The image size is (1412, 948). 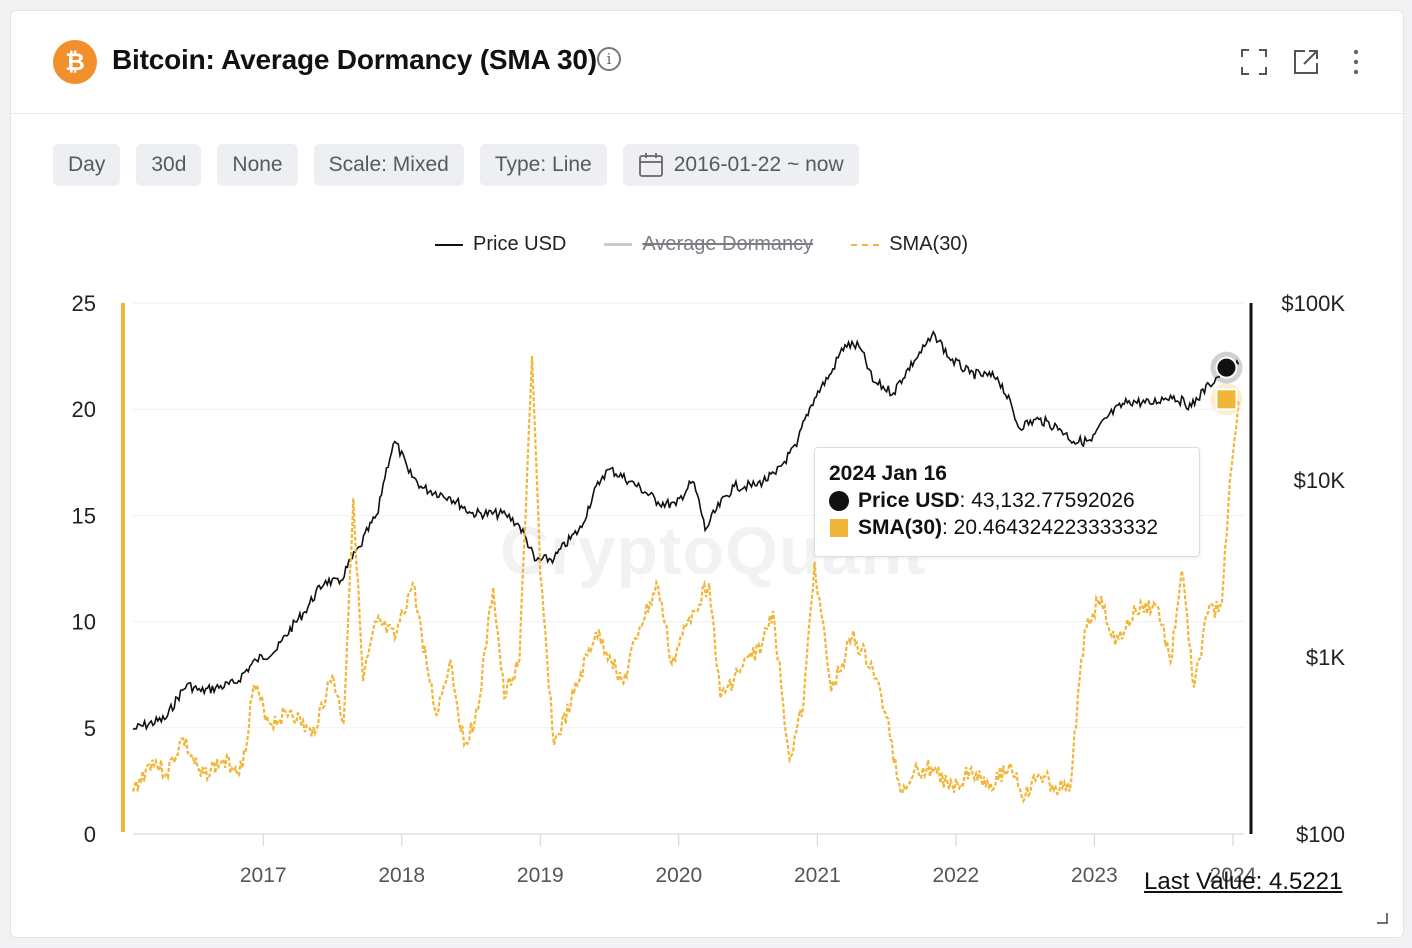 What do you see at coordinates (543, 165) in the screenshot?
I see `type-button: Type: Line` at bounding box center [543, 165].